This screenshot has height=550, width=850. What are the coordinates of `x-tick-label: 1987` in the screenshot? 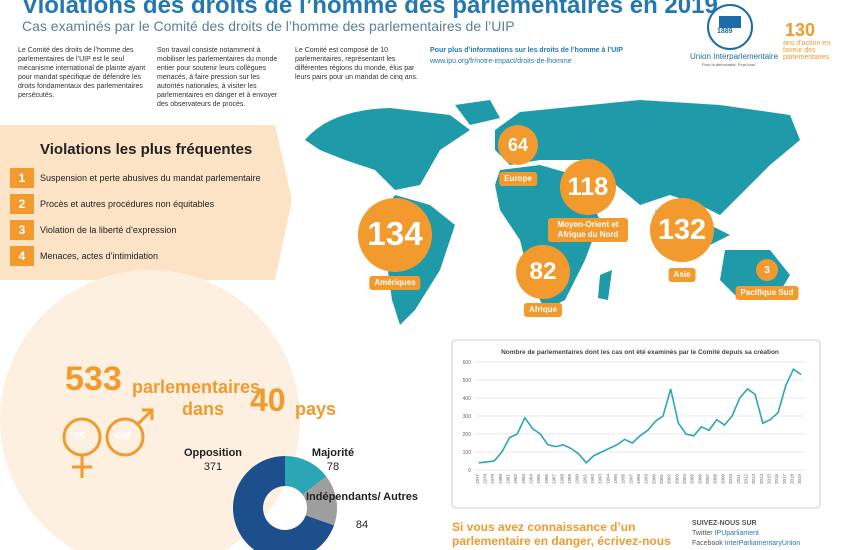 It's located at (554, 479).